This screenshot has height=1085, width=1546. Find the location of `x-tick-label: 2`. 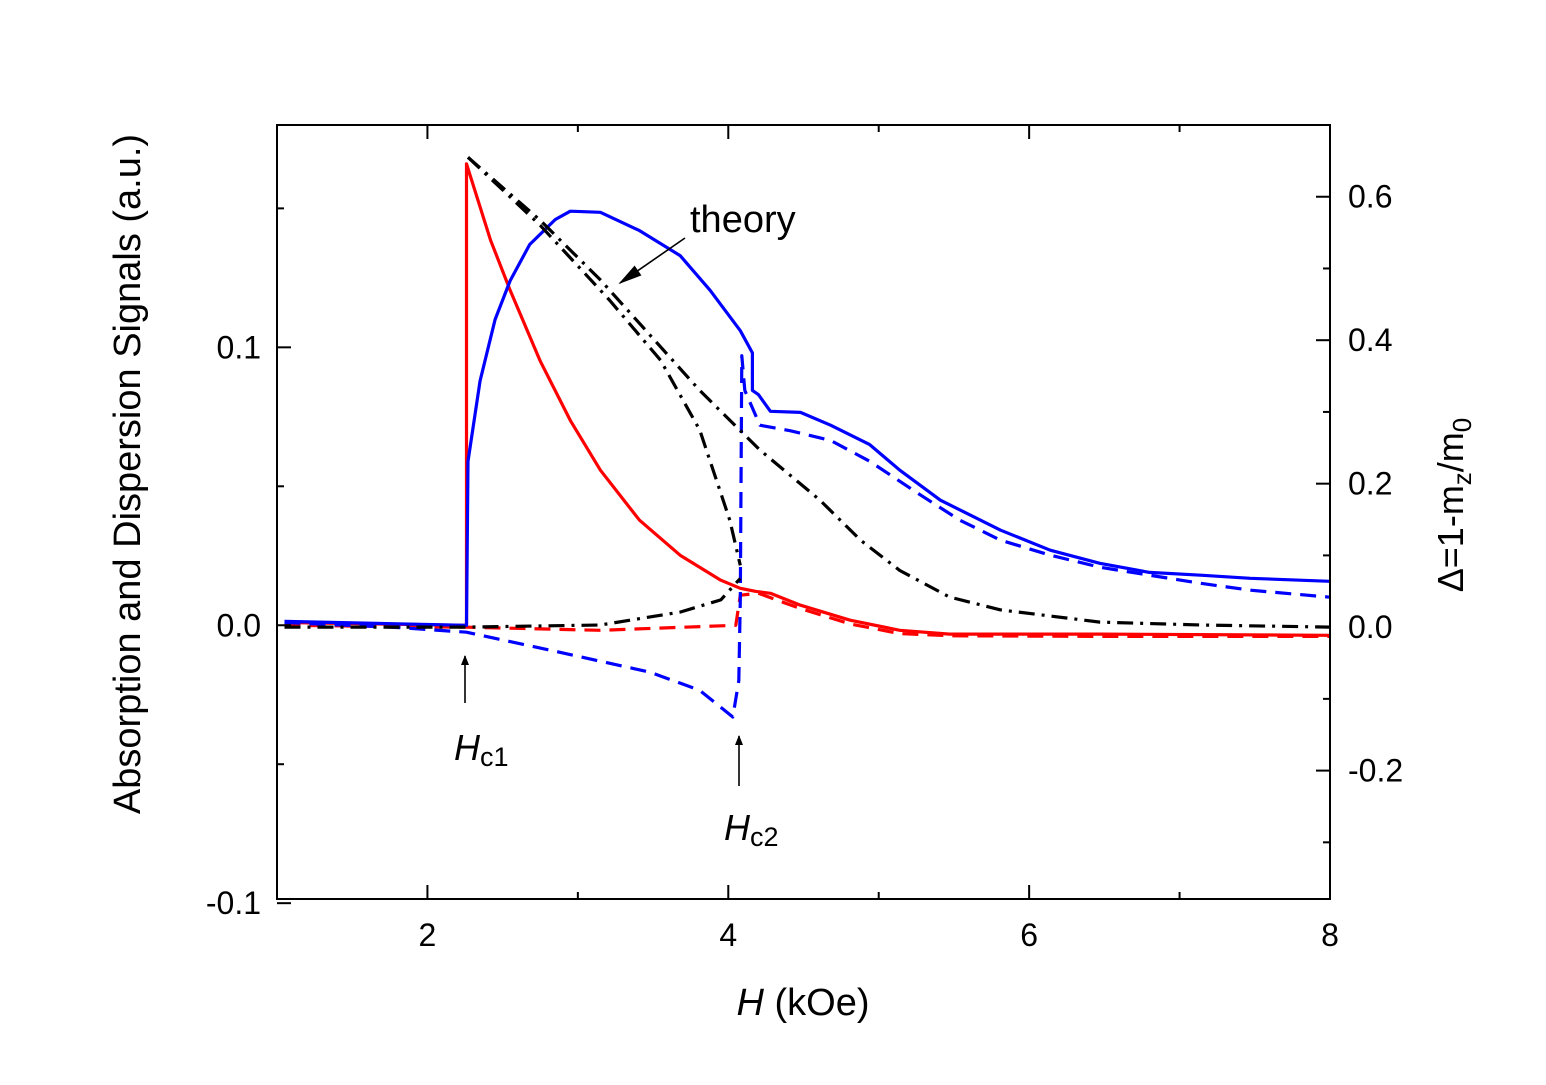

x-tick-label: 2 is located at coordinates (428, 935).